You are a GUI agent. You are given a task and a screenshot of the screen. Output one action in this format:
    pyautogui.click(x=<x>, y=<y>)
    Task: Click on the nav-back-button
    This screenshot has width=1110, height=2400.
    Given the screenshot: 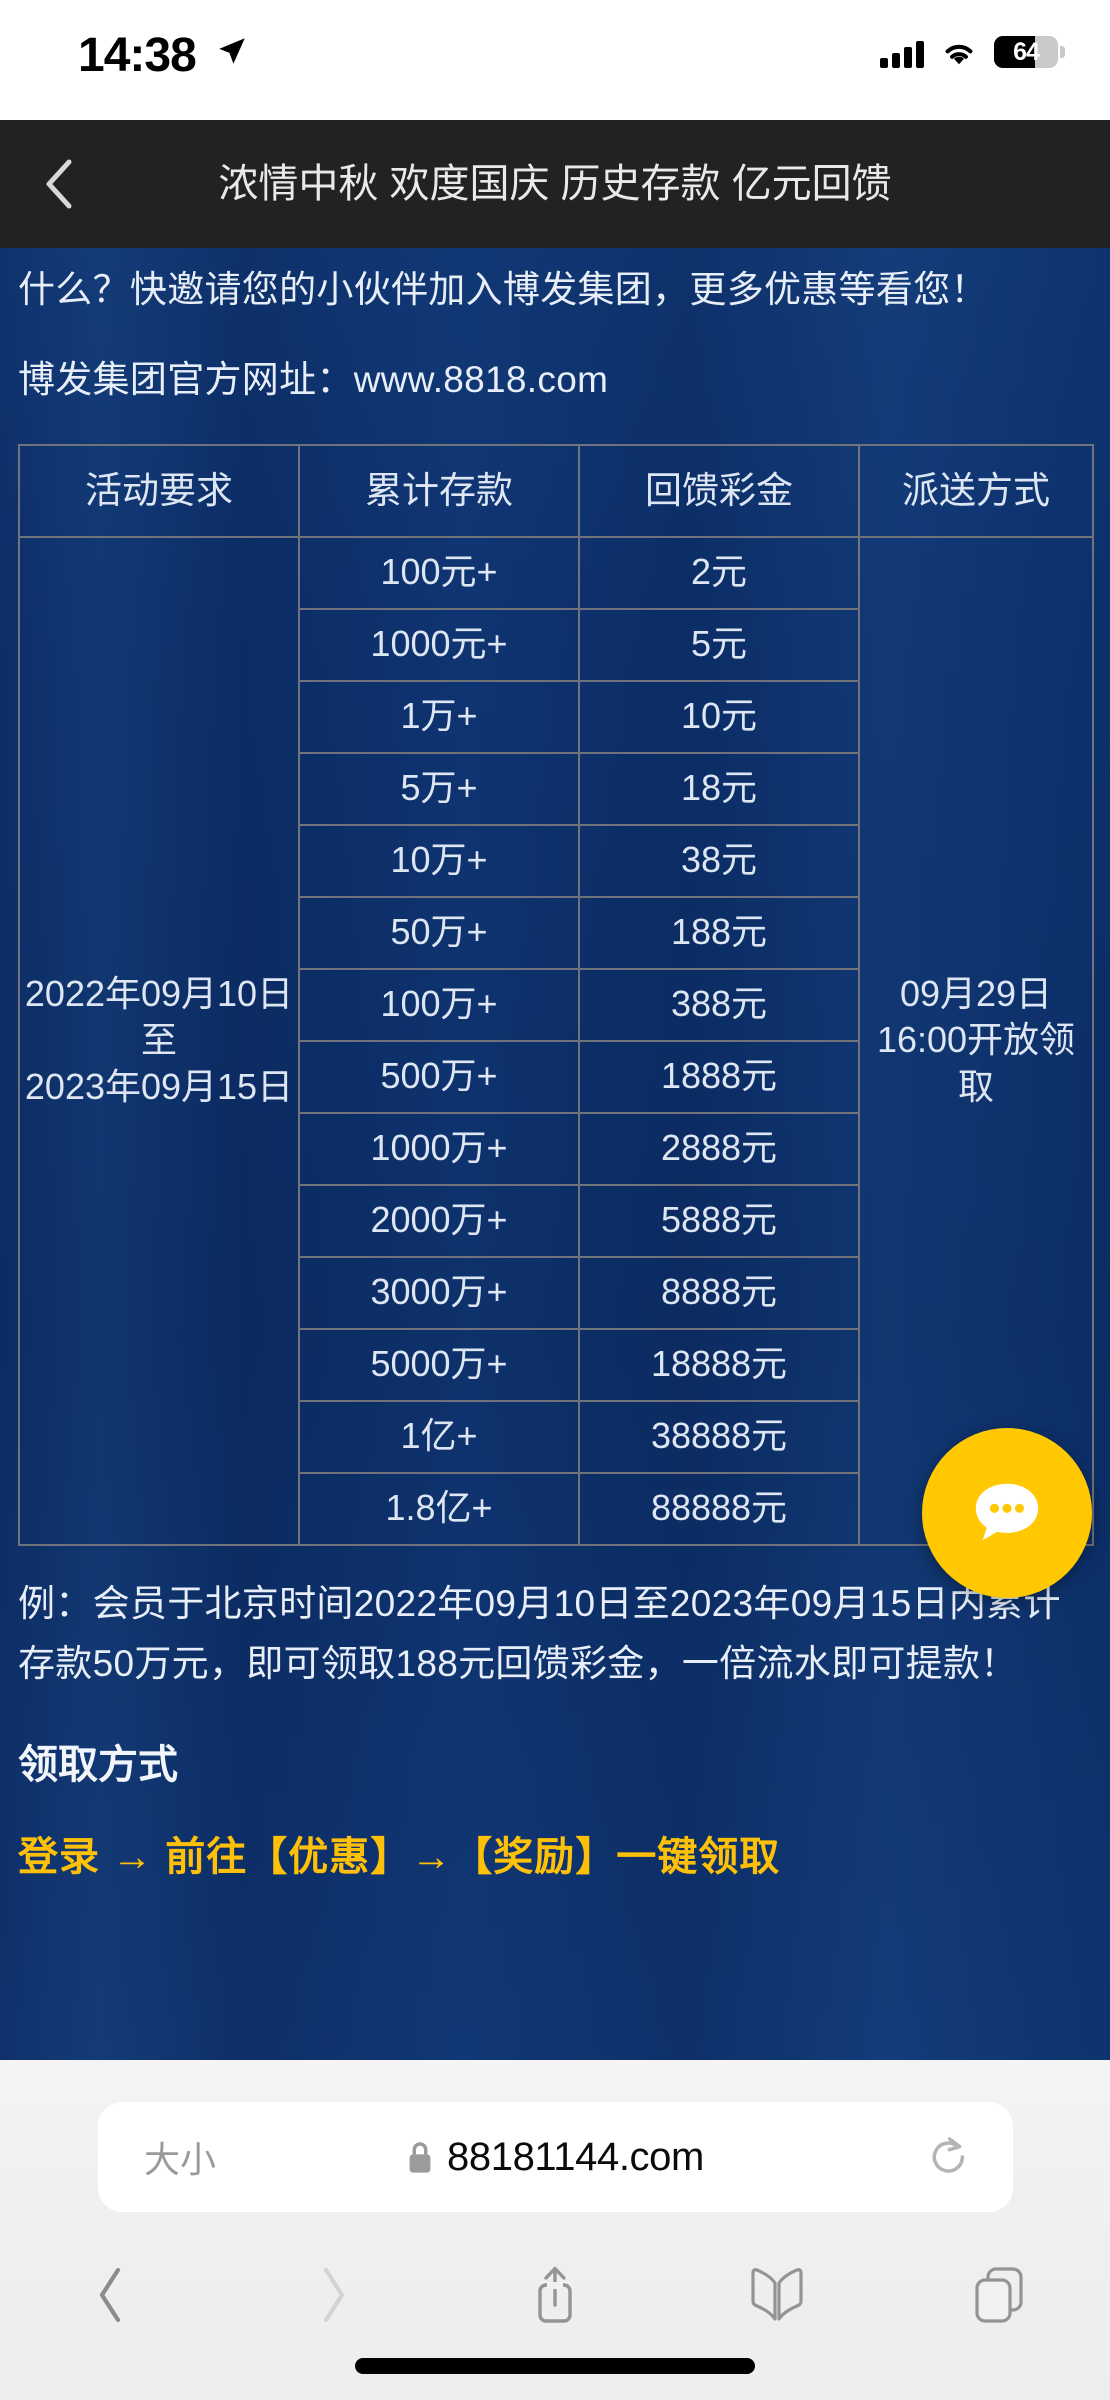 What is the action you would take?
    pyautogui.click(x=58, y=184)
    